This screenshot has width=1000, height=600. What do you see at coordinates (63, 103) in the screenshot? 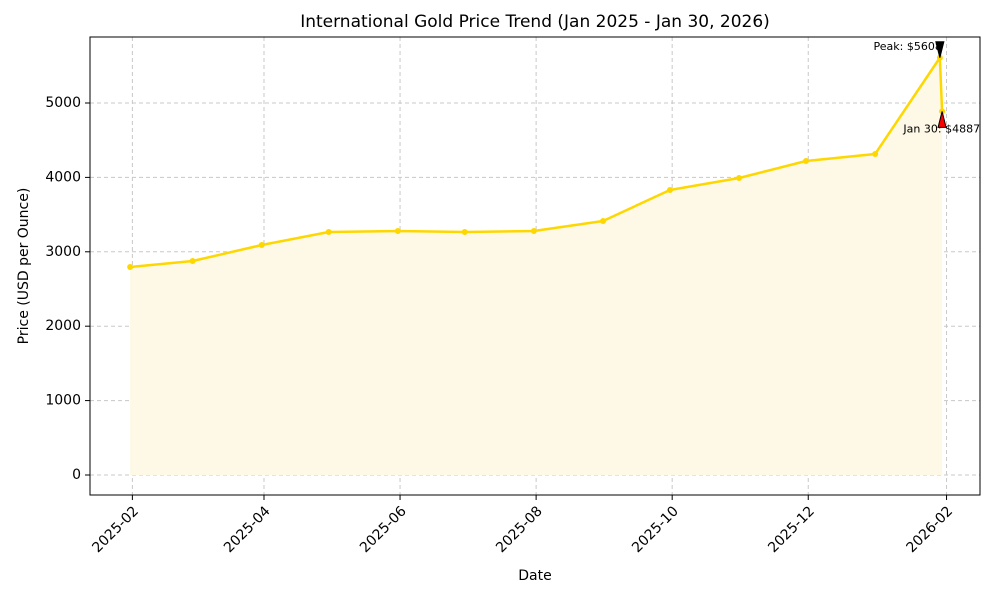
I see `y-tick-label: 5000` at bounding box center [63, 103].